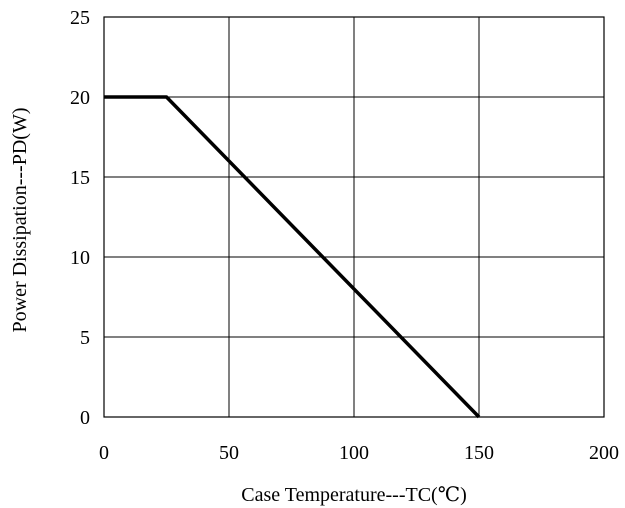 The image size is (625, 508). Describe the element at coordinates (104, 453) in the screenshot. I see `x-tick-label: 0` at that location.